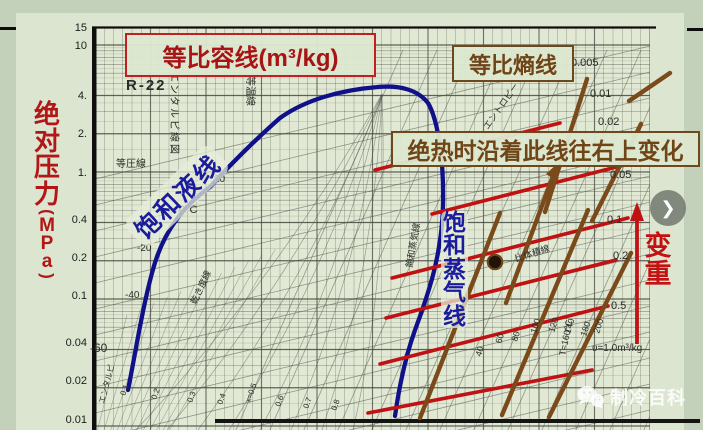 This screenshot has height=430, width=703. Describe the element at coordinates (598, 325) in the screenshot. I see `svg-text: 200` at that location.